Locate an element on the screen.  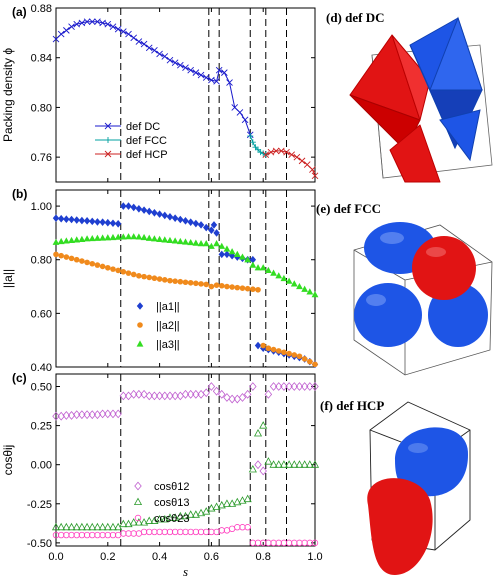
y-axis-label: Packing density ϕ is located at coordinates (8, 95).